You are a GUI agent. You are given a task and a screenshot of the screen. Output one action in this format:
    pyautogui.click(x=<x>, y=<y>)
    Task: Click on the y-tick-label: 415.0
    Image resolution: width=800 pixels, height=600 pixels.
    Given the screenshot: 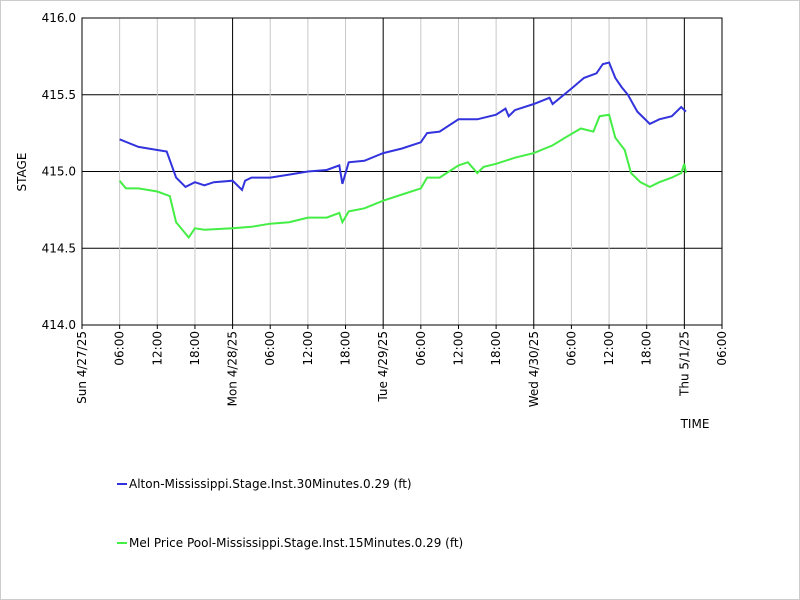 What is the action you would take?
    pyautogui.click(x=59, y=172)
    